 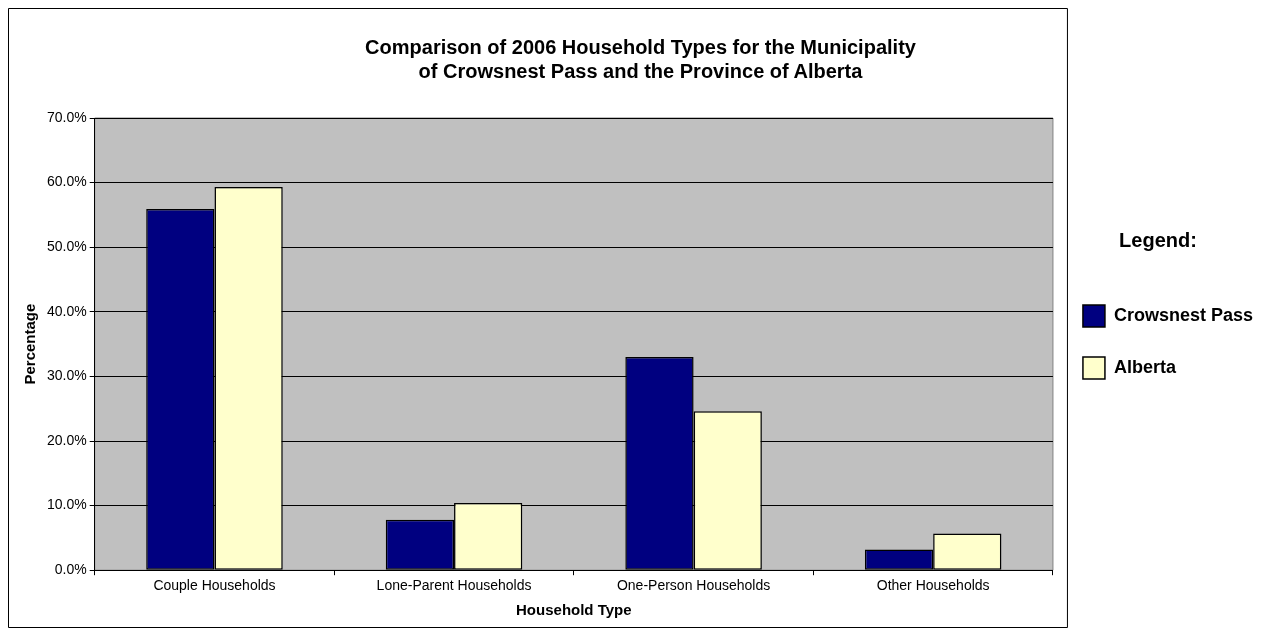 I want to click on legend-label: Alberta, so click(x=1145, y=366).